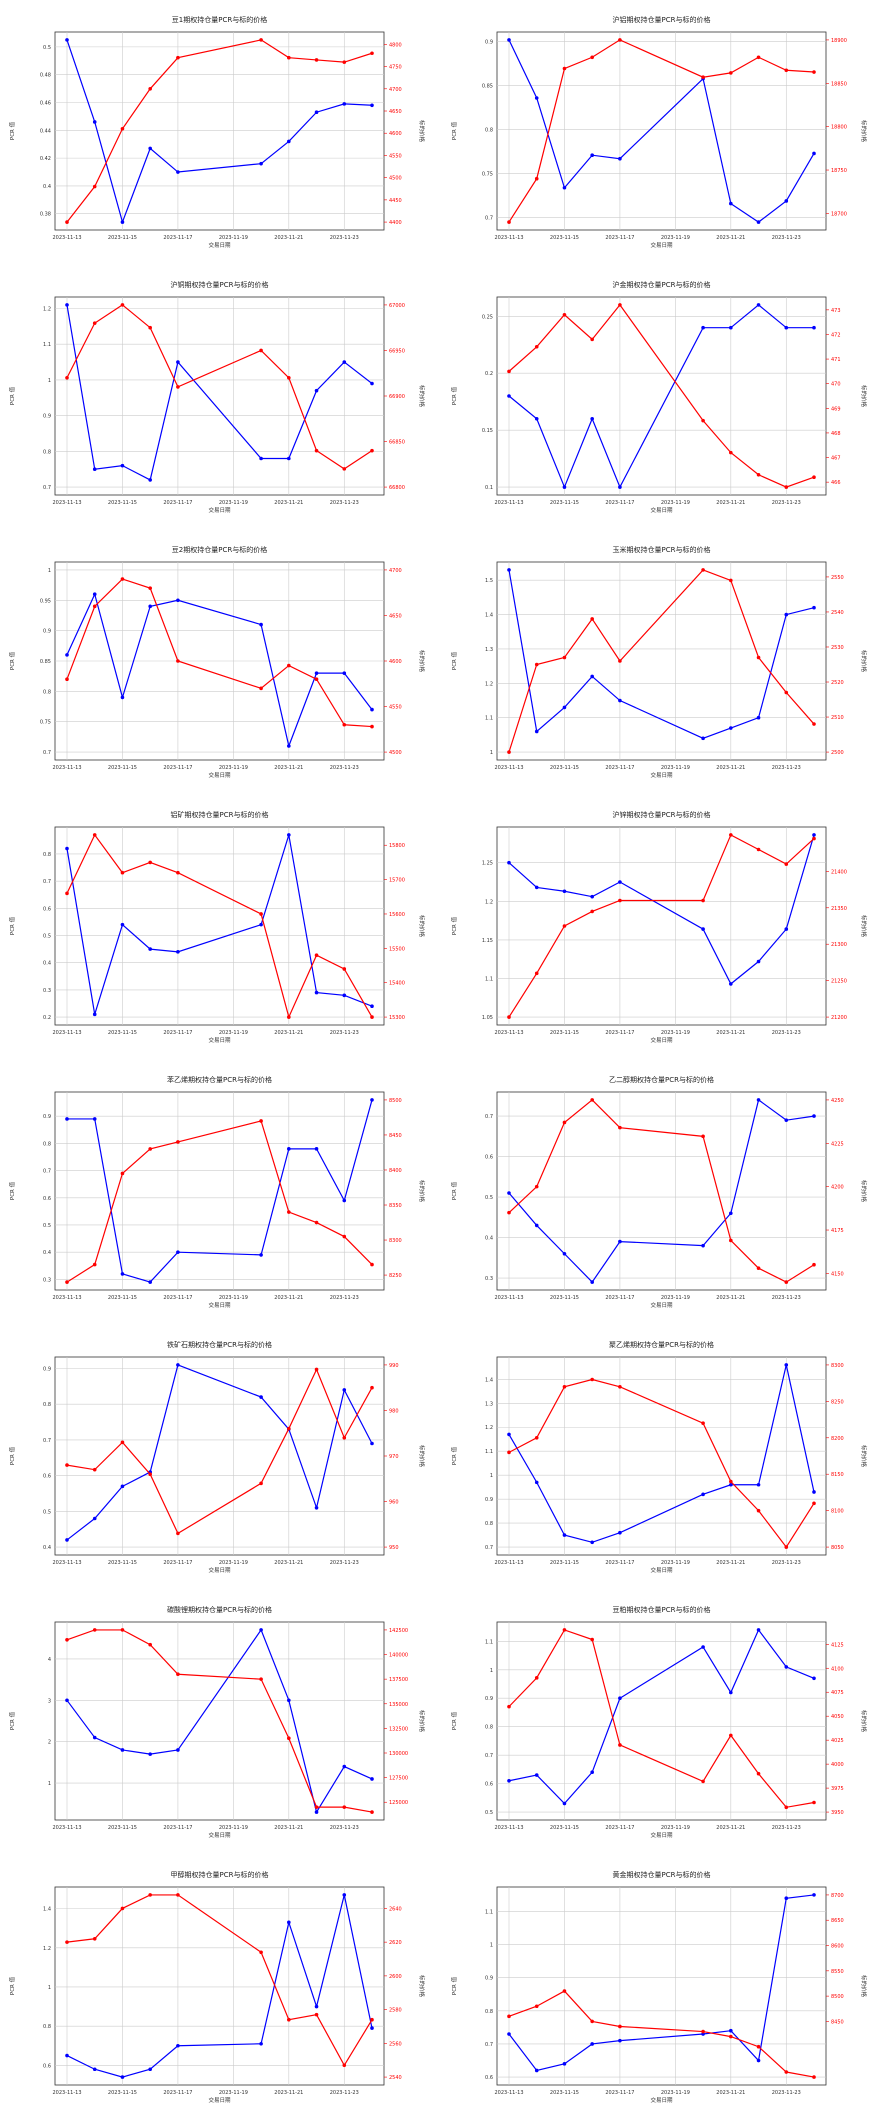 This screenshot has height=2120, width=884. Describe the element at coordinates (395, 2011) in the screenshot. I see `right-tick-label: 2580` at that location.